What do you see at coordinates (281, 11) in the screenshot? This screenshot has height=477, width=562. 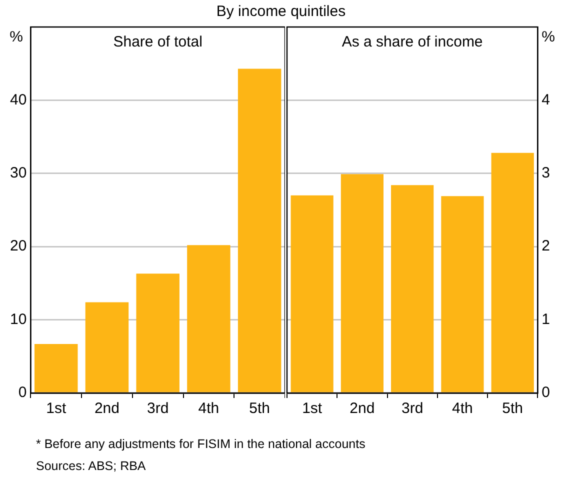 I see `chart-title: By income quintiles` at bounding box center [281, 11].